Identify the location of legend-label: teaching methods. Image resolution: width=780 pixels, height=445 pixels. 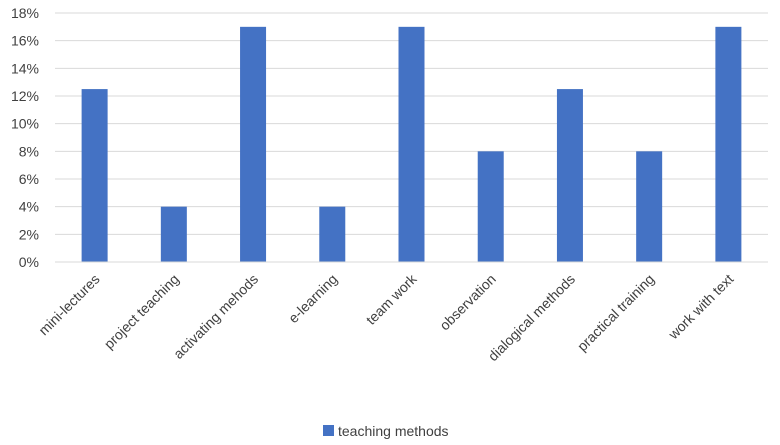
(393, 431).